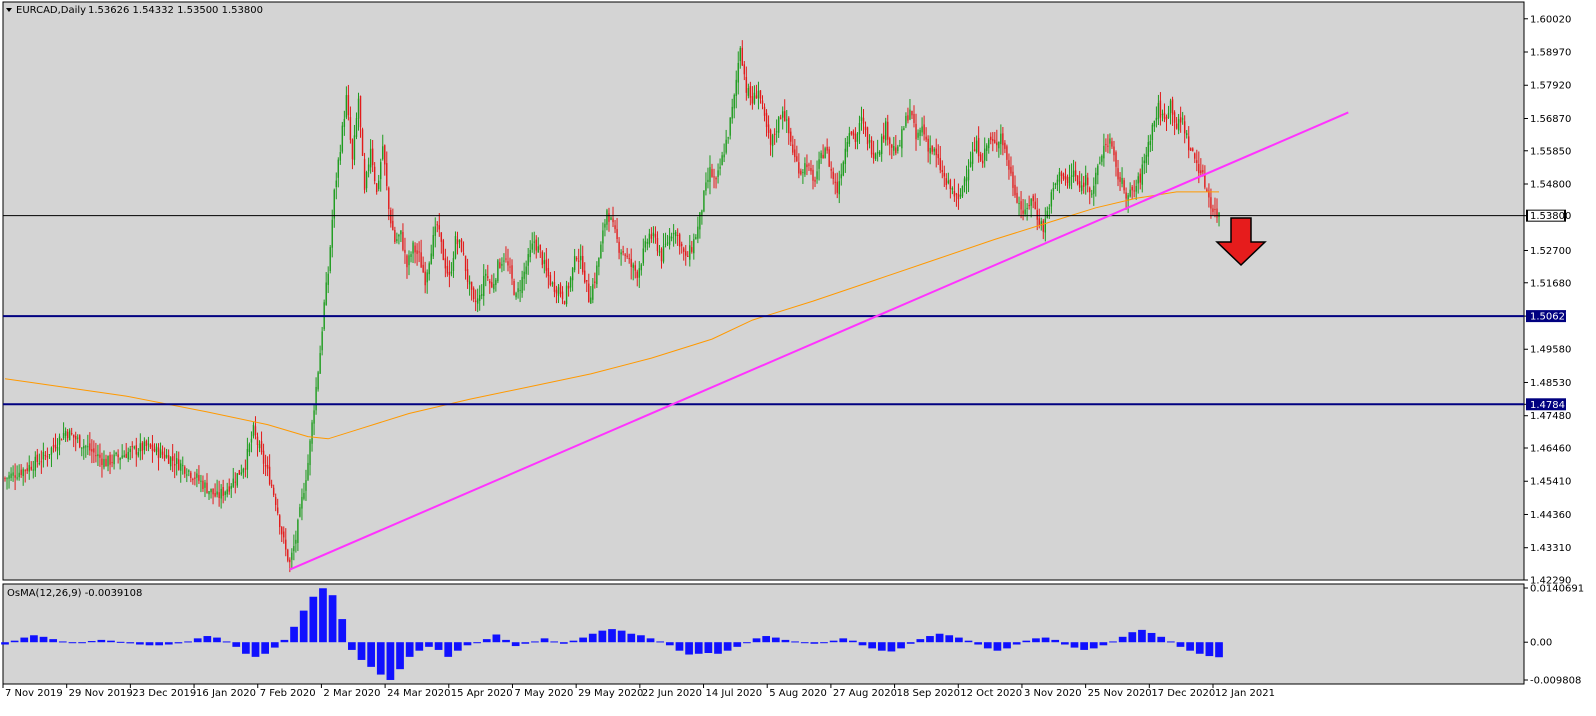 This screenshot has width=1596, height=716. Describe the element at coordinates (1550, 251) in the screenshot. I see `price-tick-label: 1.52700` at that location.